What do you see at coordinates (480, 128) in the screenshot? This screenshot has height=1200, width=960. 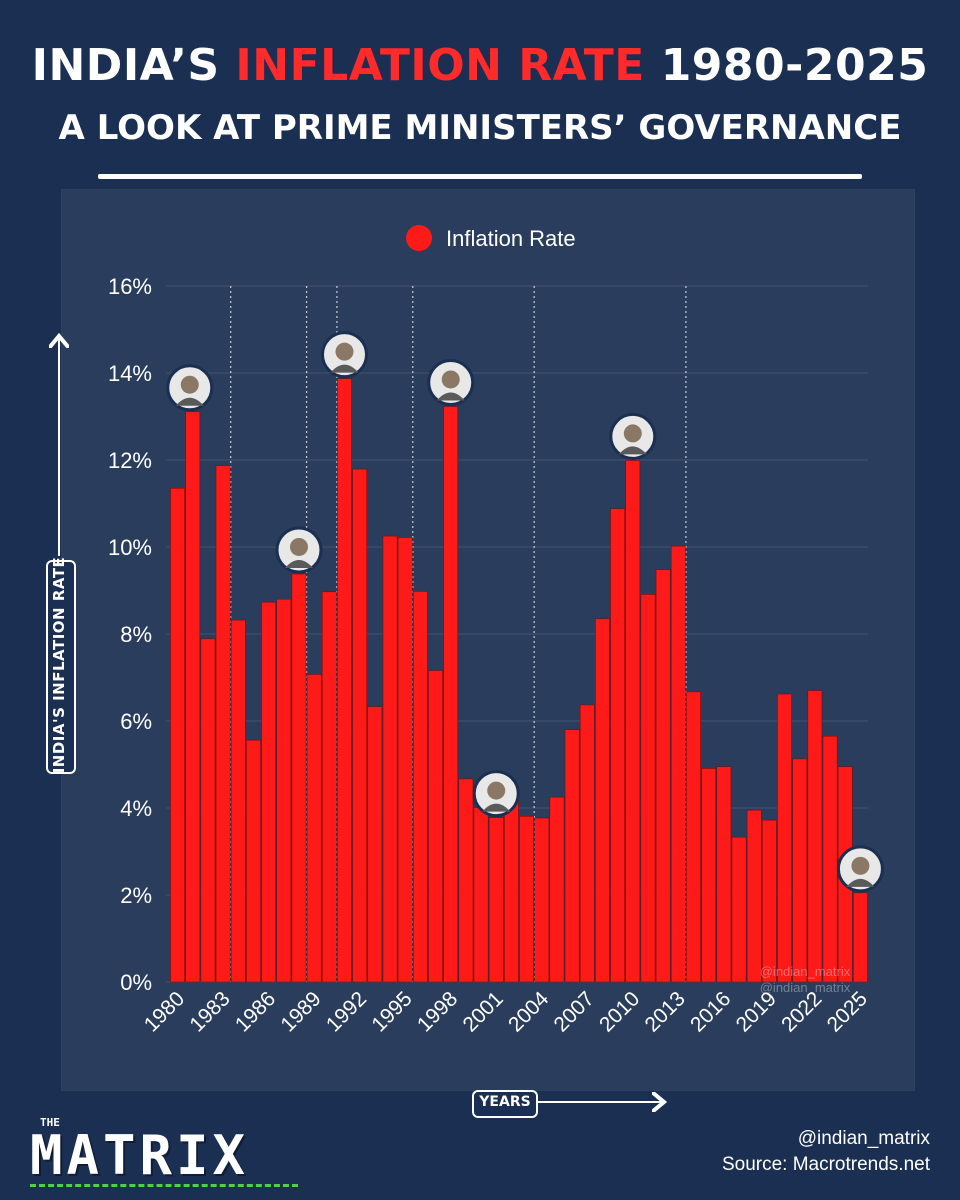 I see `chart-subtitle: A LOOK AT PRIME MINISTERS’ GOVERNANCE` at bounding box center [480, 128].